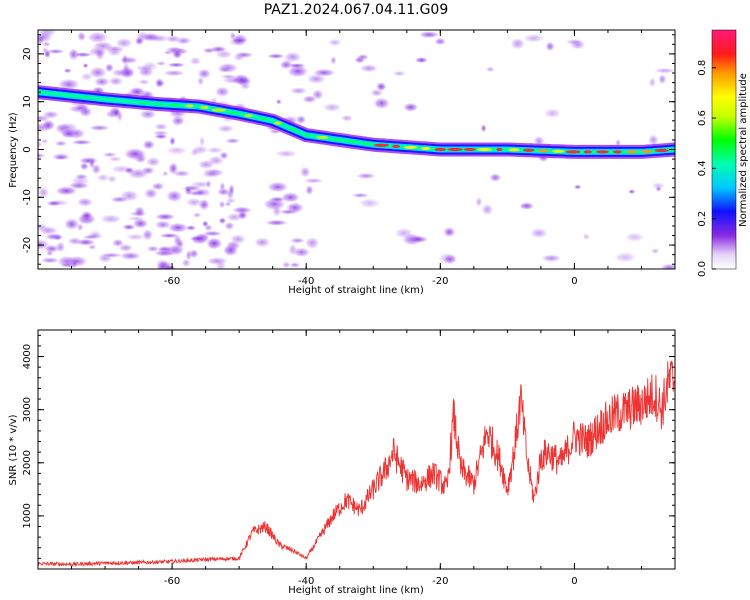  What do you see at coordinates (356, 10) in the screenshot?
I see `figure-title: PAZ1.2024.067.04.11.G09` at bounding box center [356, 10].